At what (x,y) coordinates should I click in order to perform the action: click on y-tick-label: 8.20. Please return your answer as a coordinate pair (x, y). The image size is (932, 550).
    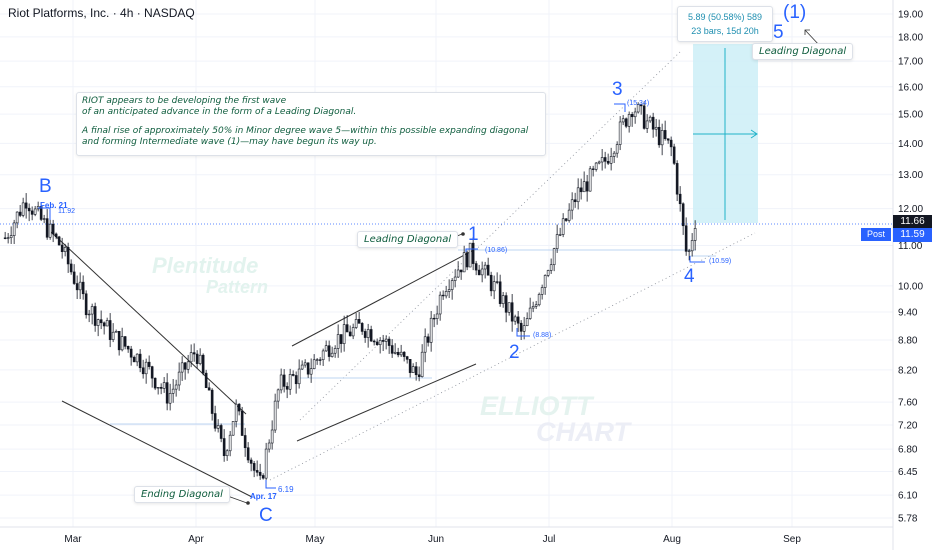
    Looking at the image, I should click on (908, 370).